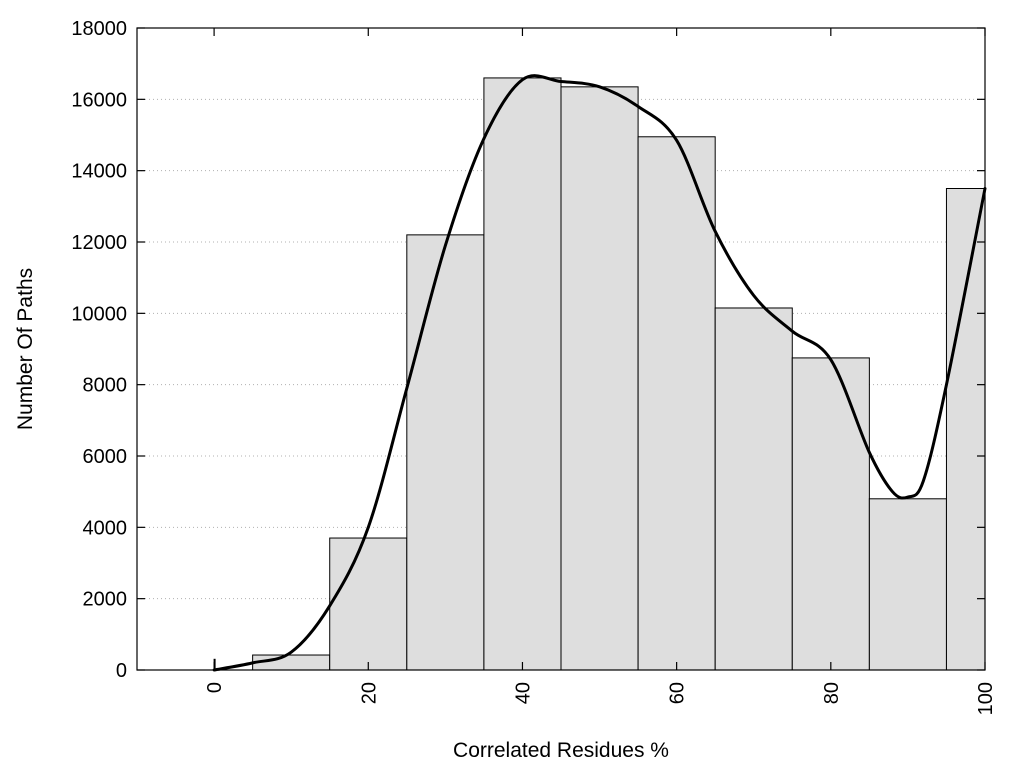  Describe the element at coordinates (99, 172) in the screenshot. I see `y-tick-label-7: 14000` at that location.